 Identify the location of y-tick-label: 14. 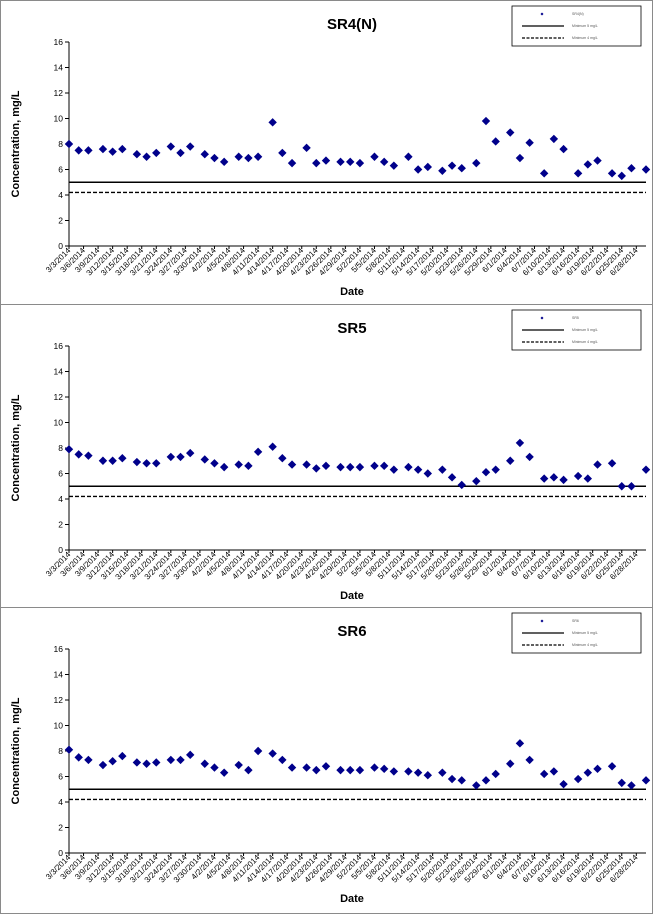
(59, 372).